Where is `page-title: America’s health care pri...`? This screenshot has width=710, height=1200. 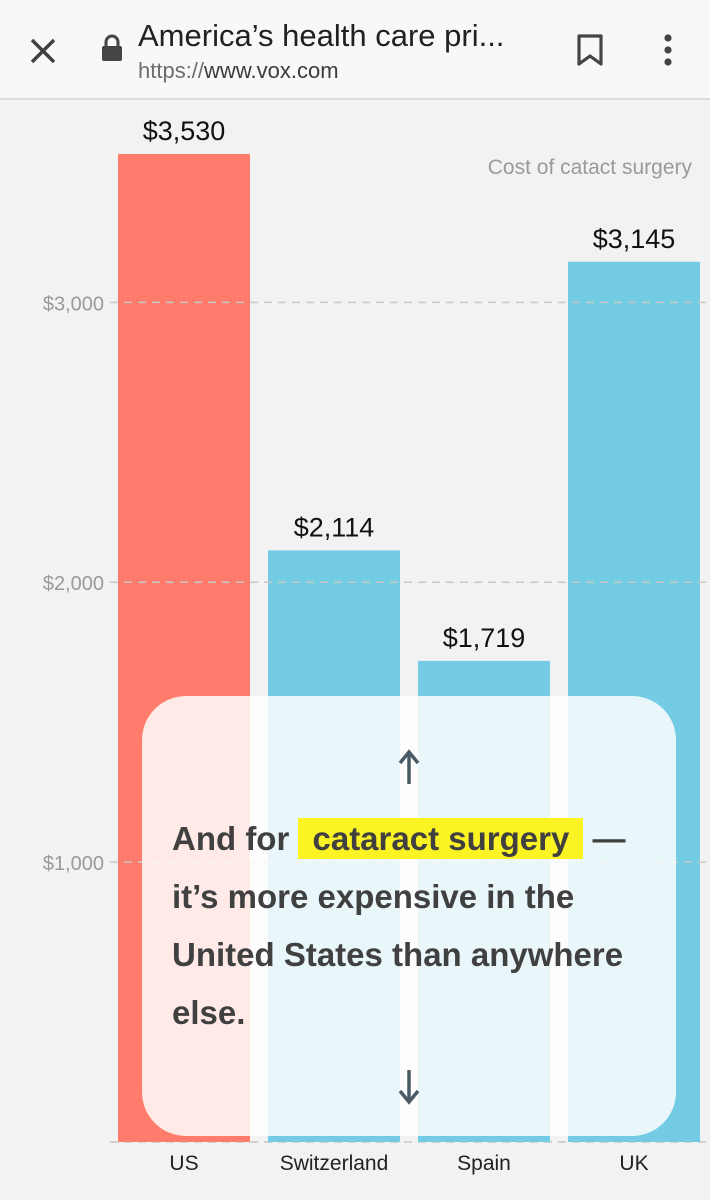
page-title: America’s health care pri... is located at coordinates (321, 35).